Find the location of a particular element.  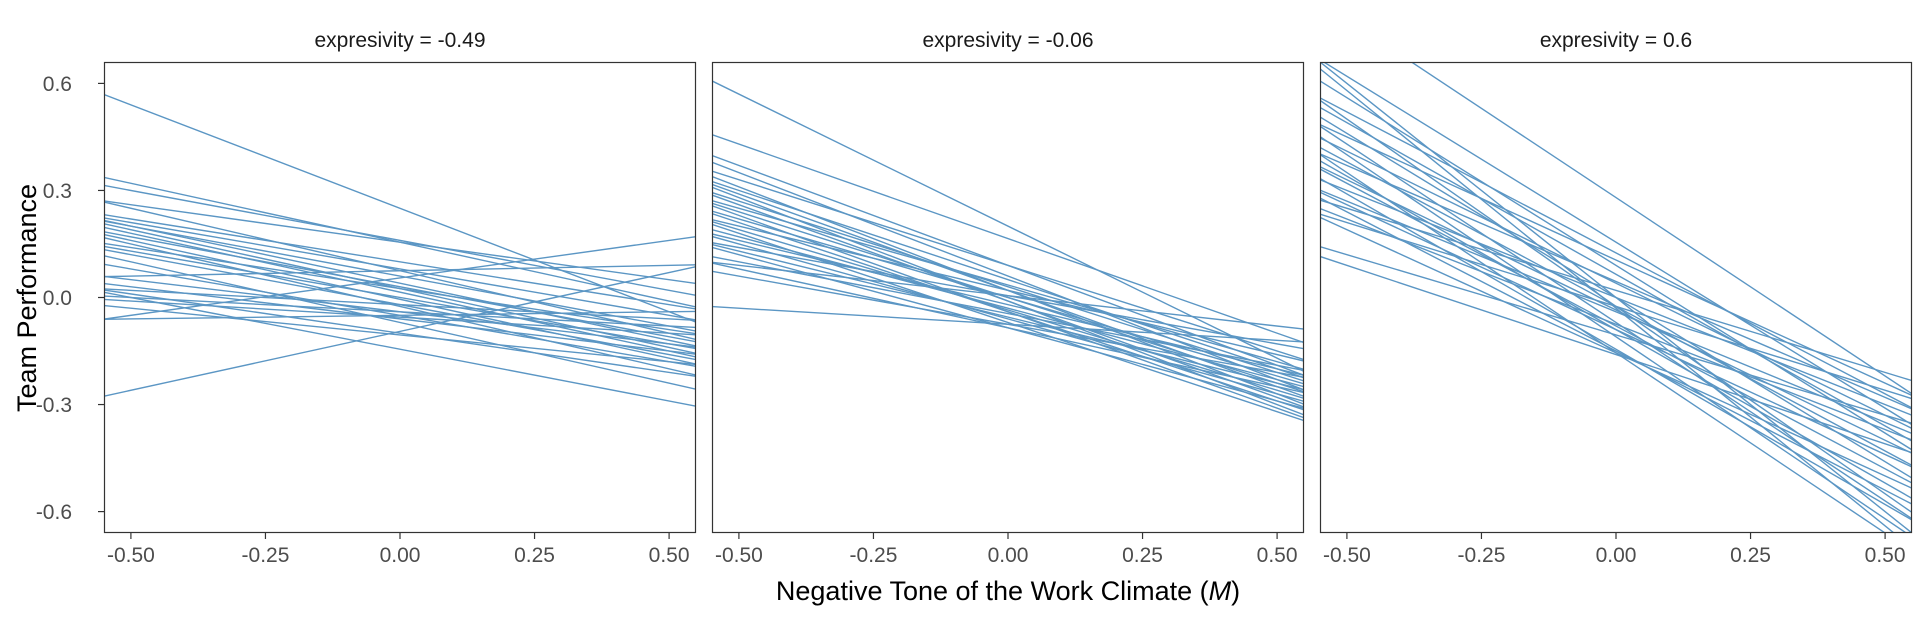

x-axis-title-main: Negative Tone of the Work Climate ( is located at coordinates (992, 591).